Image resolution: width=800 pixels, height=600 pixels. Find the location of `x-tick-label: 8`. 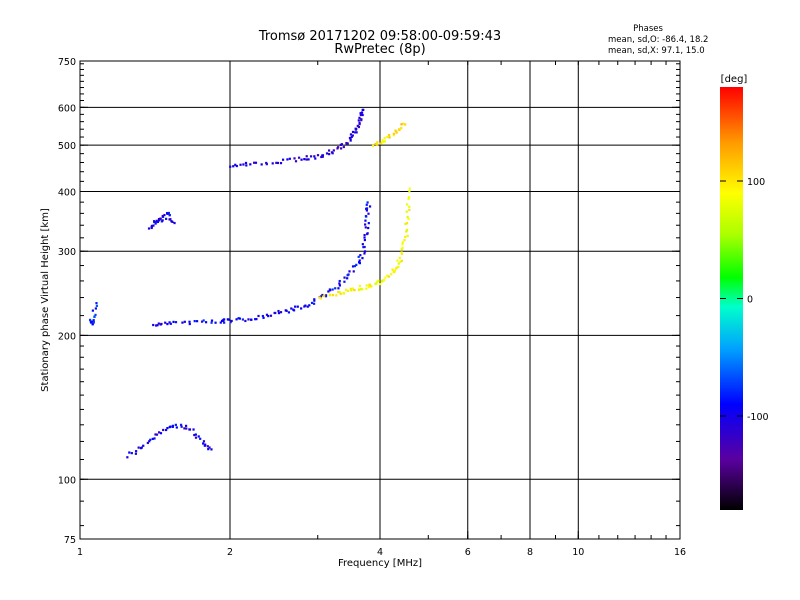

x-tick-label: 8 is located at coordinates (530, 552).